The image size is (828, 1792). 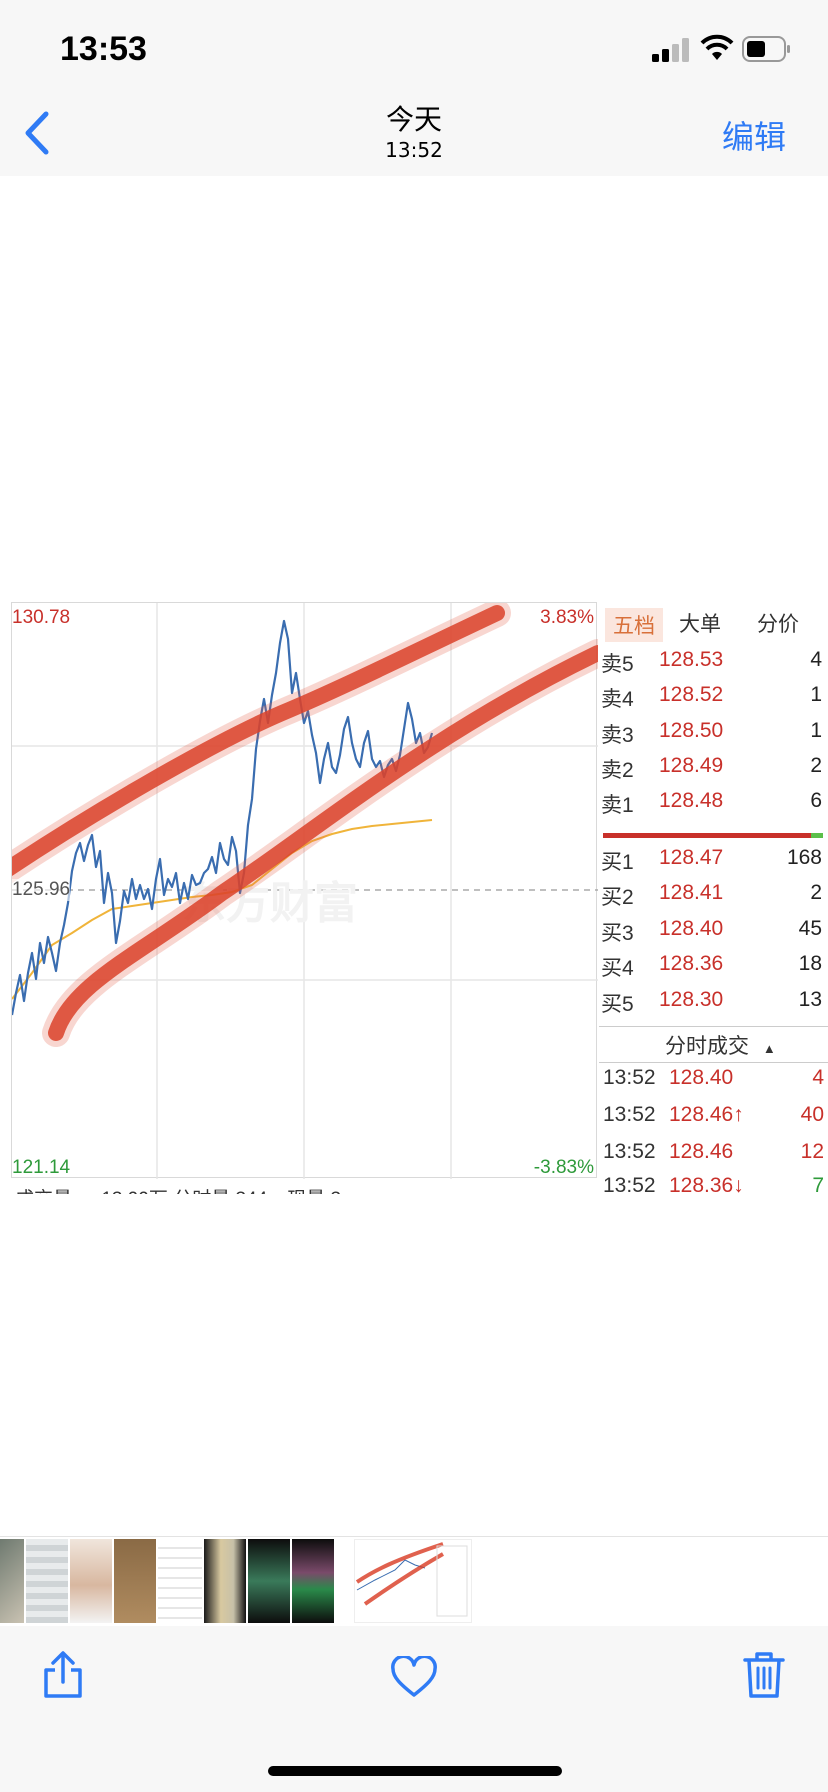 I want to click on back-chevron-icon, so click(x=37, y=133).